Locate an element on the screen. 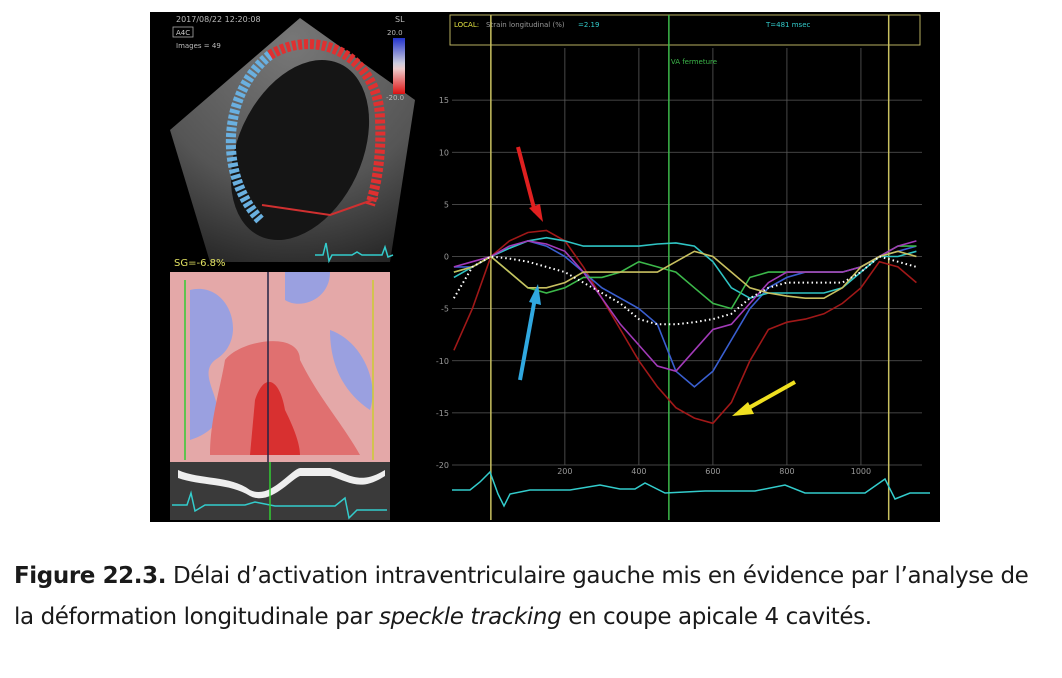  y-tick-label: 10 is located at coordinates (444, 152).